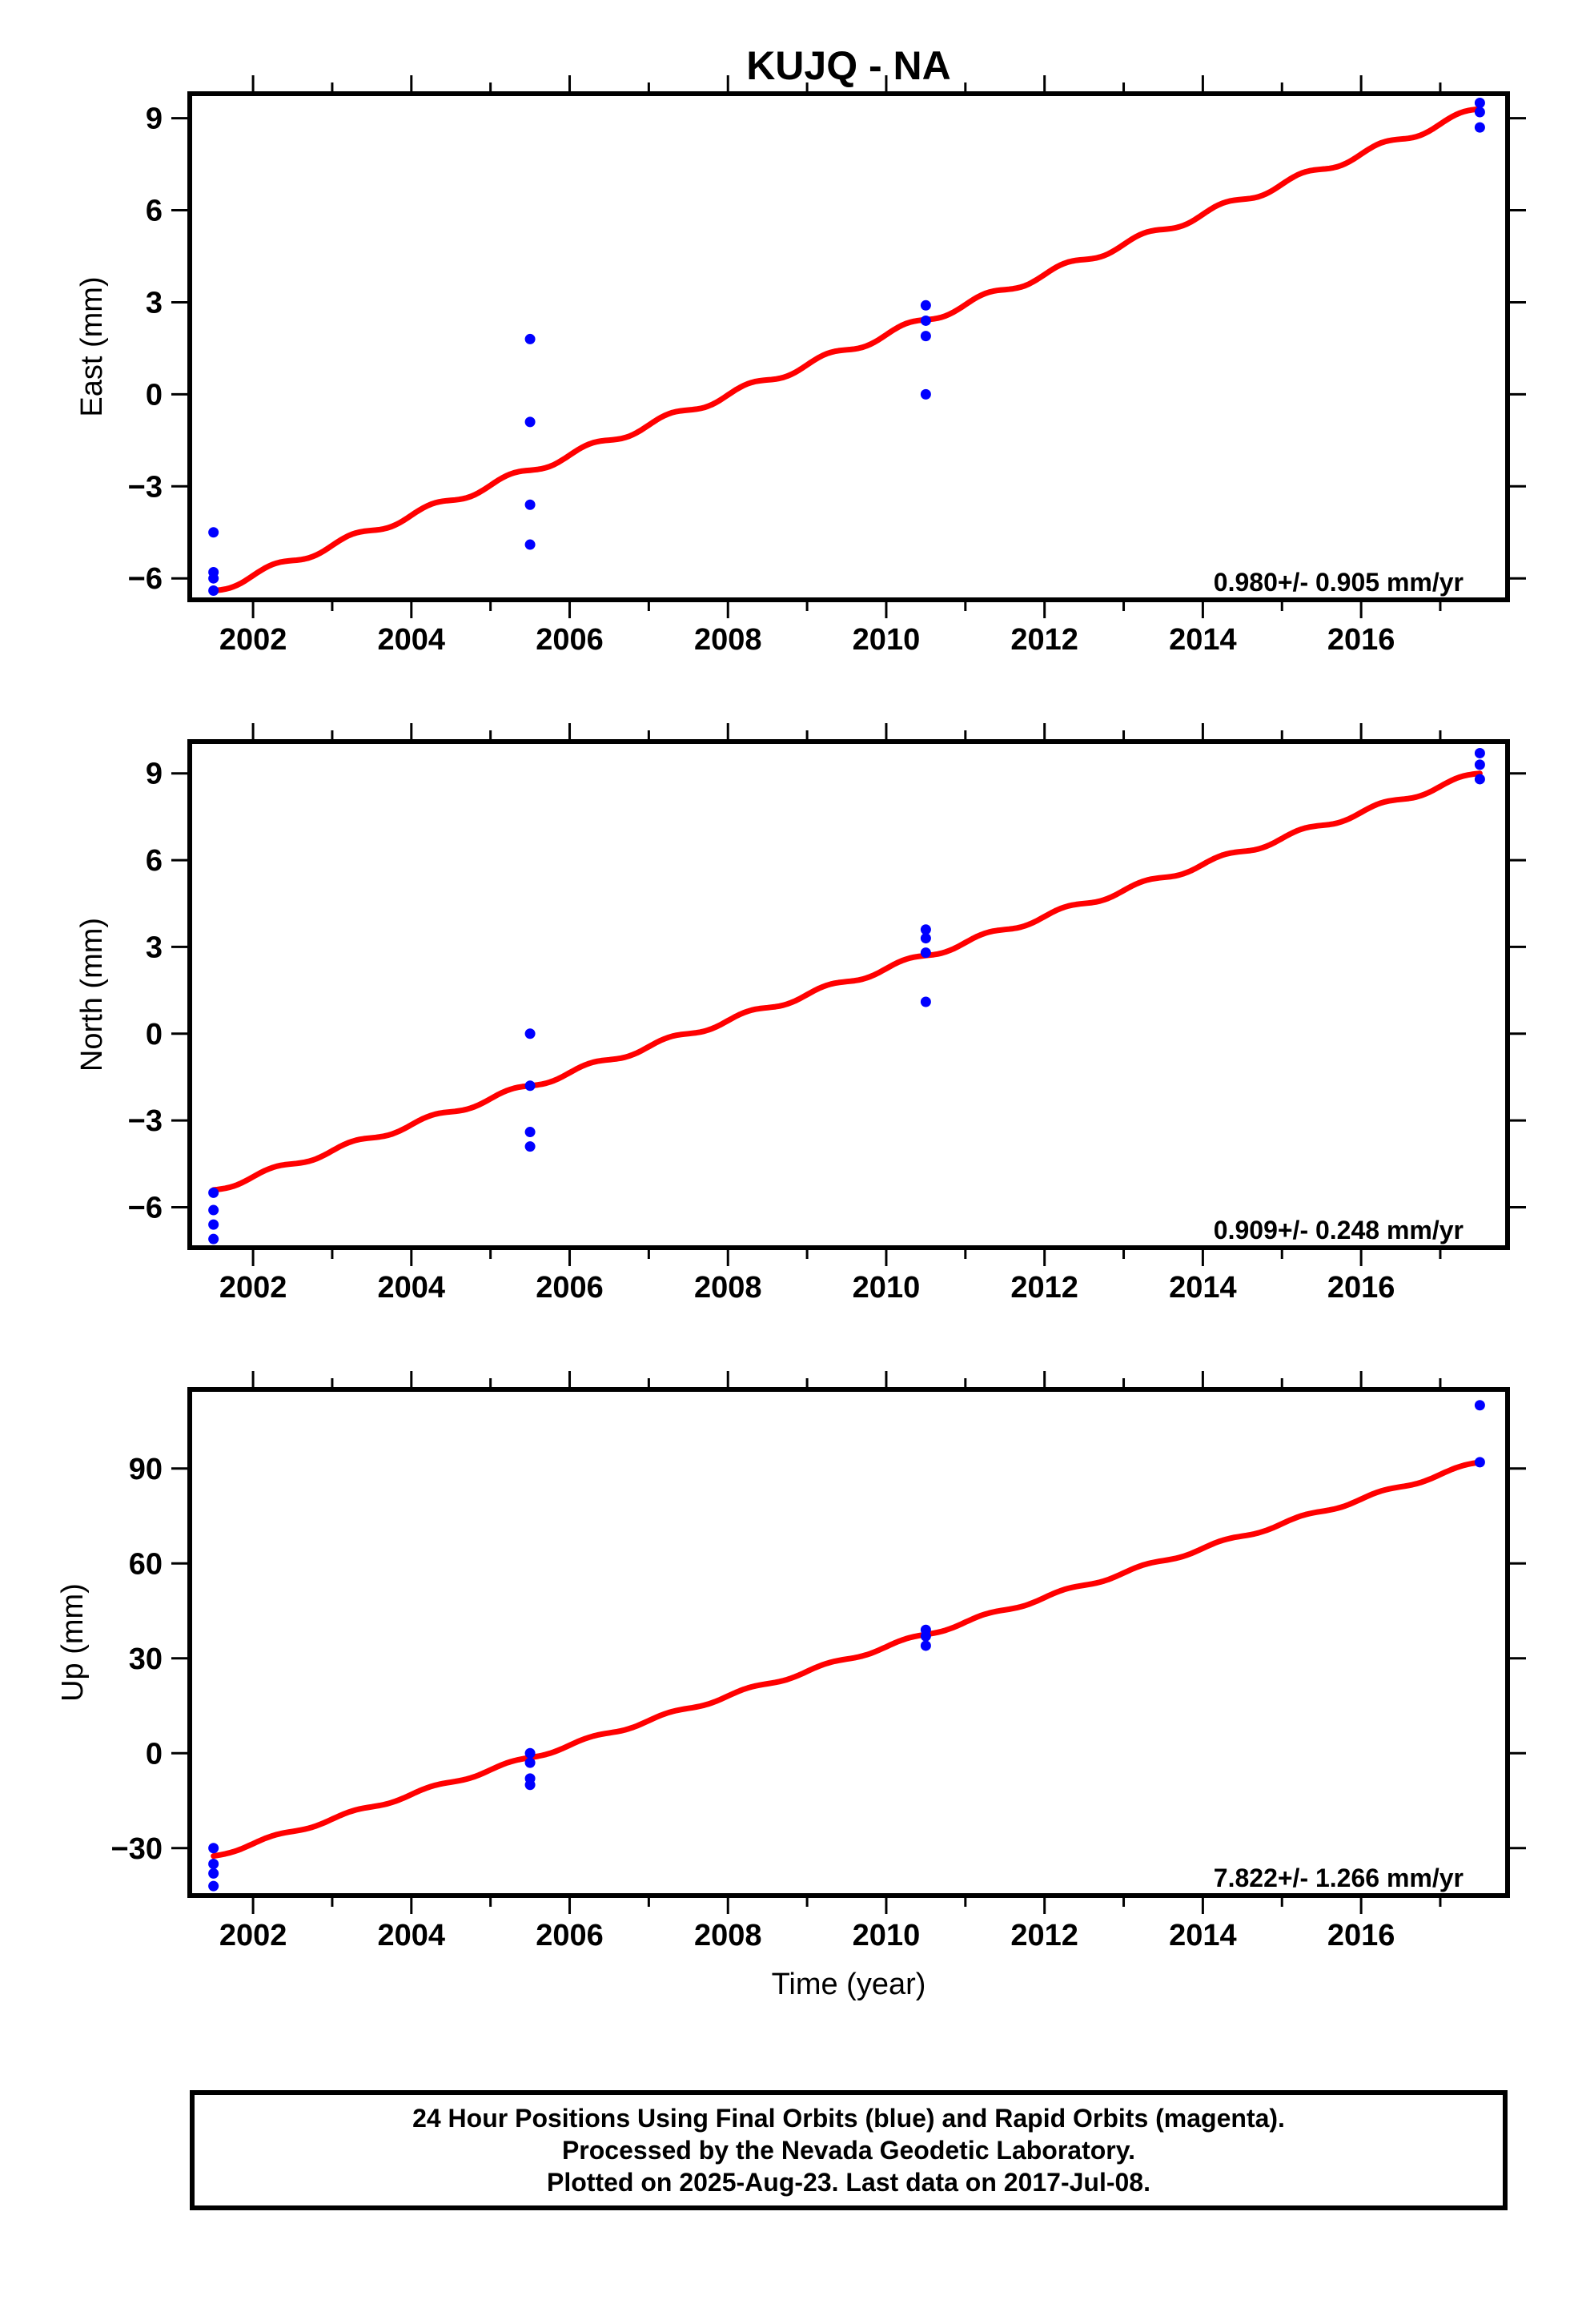 Image resolution: width=1582 pixels, height=2324 pixels. What do you see at coordinates (154, 395) in the screenshot?
I see `panel1-ytick-label-2: 0` at bounding box center [154, 395].